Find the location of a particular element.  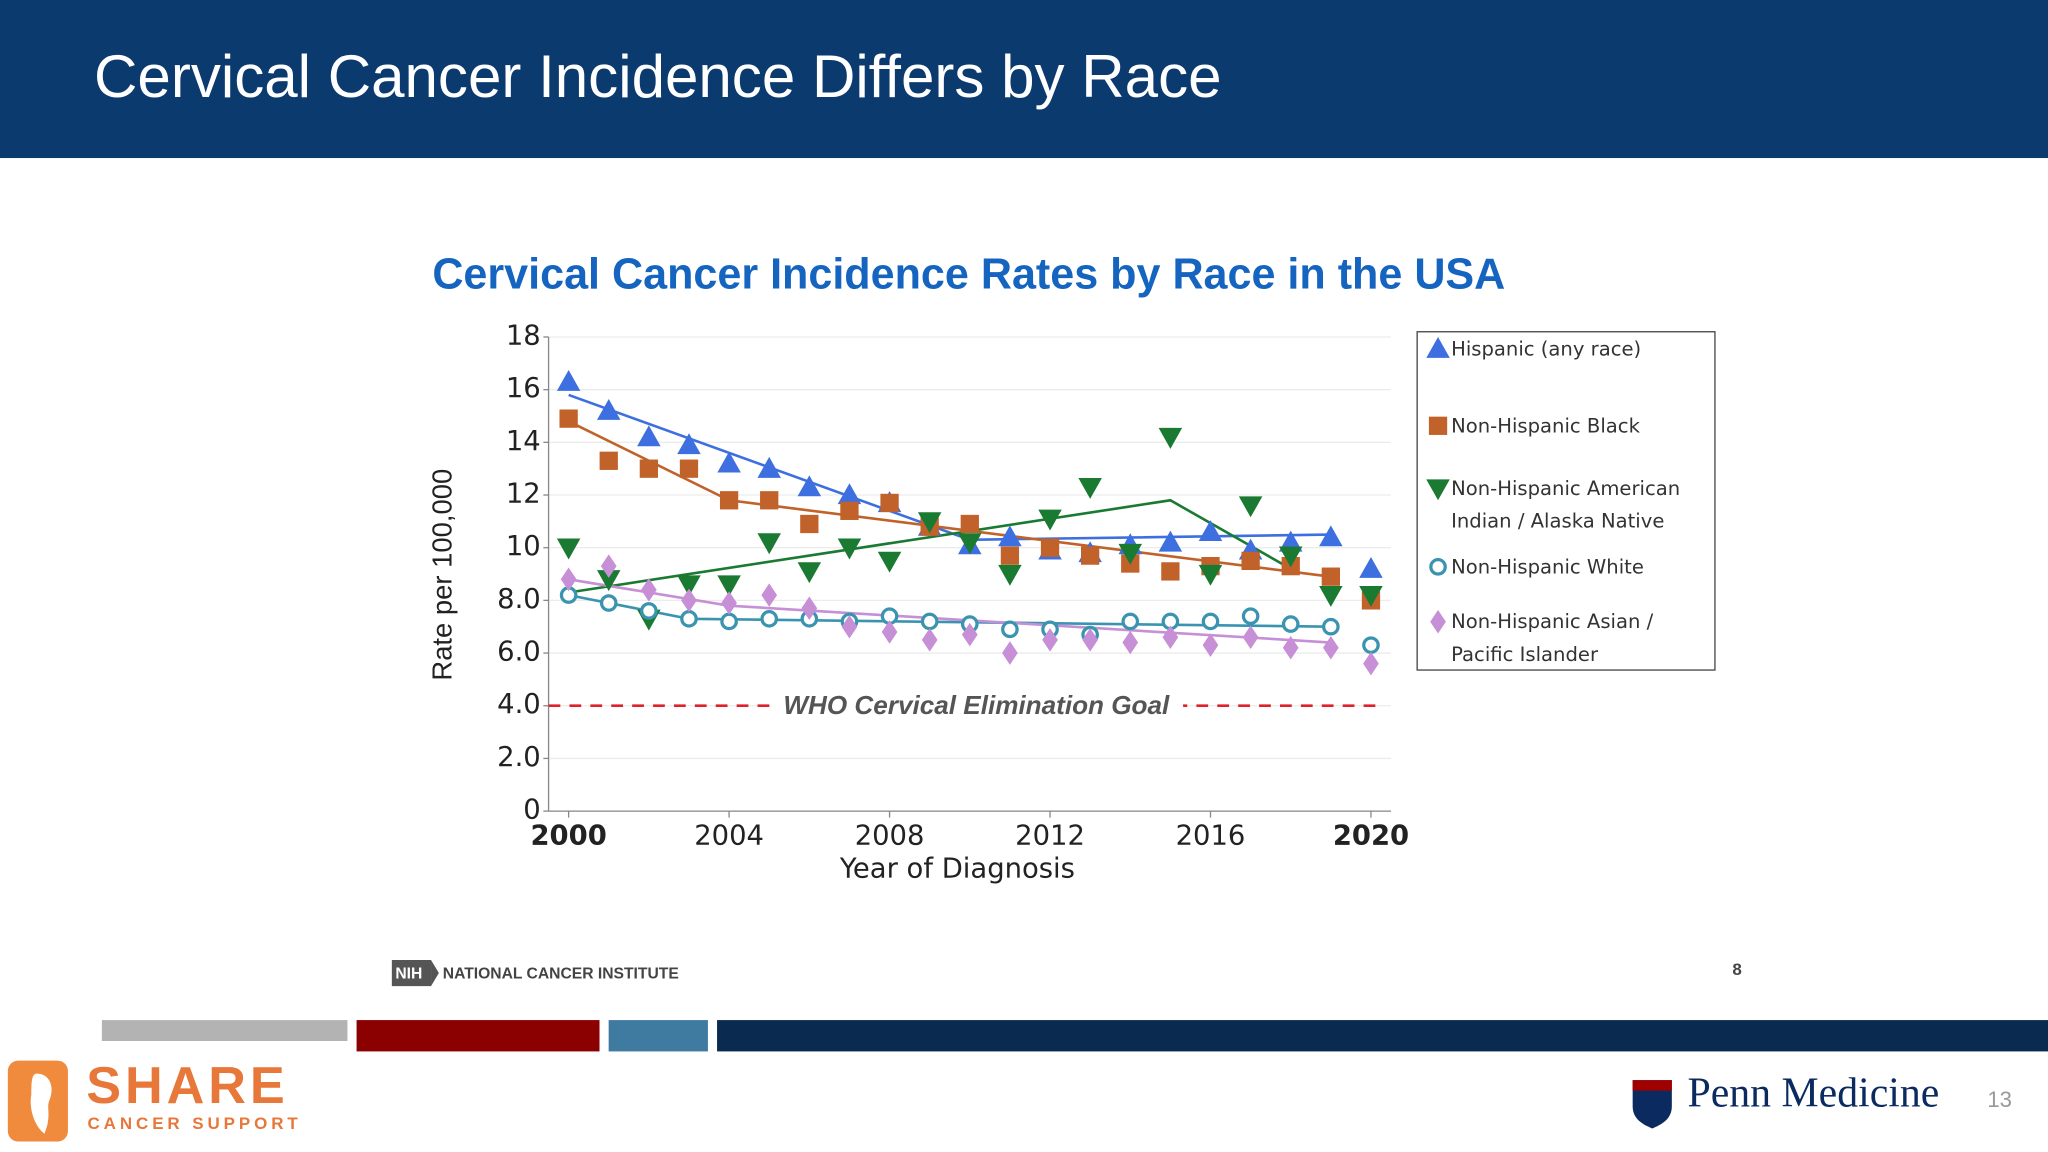

legend-label: Non-Hispanic Black is located at coordinates (1545, 426).